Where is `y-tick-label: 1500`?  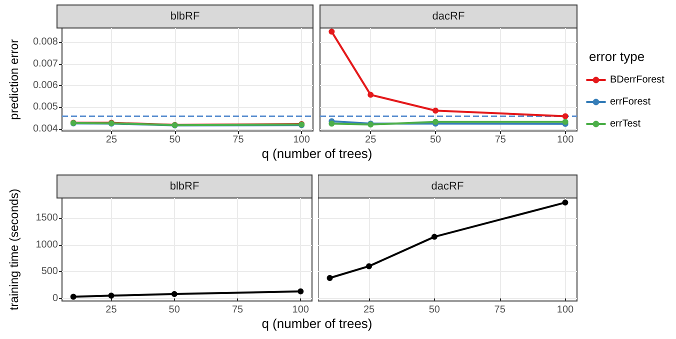 y-tick-label: 1500 is located at coordinates (47, 218).